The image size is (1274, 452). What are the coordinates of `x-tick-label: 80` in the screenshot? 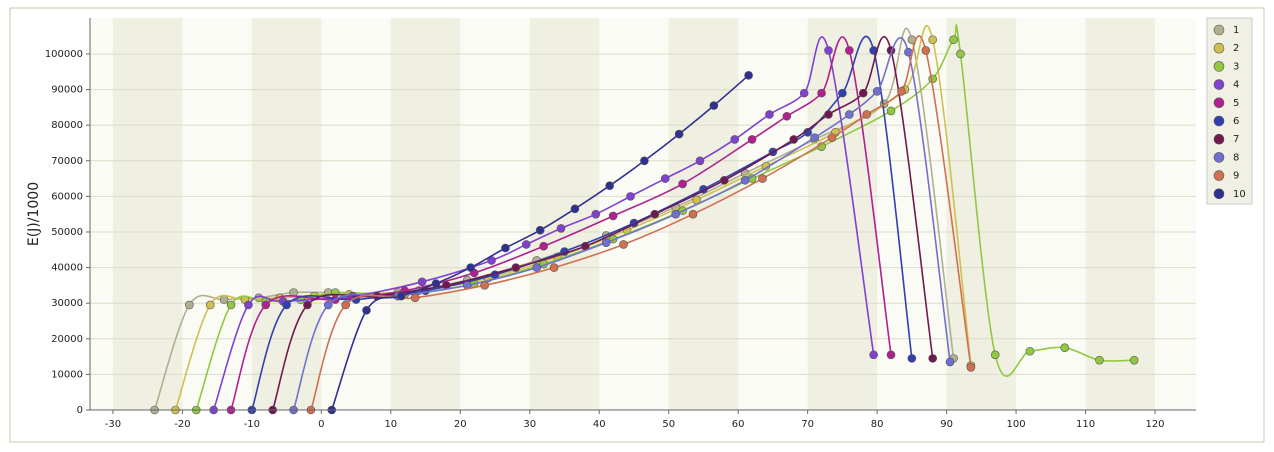 It's located at (877, 424).